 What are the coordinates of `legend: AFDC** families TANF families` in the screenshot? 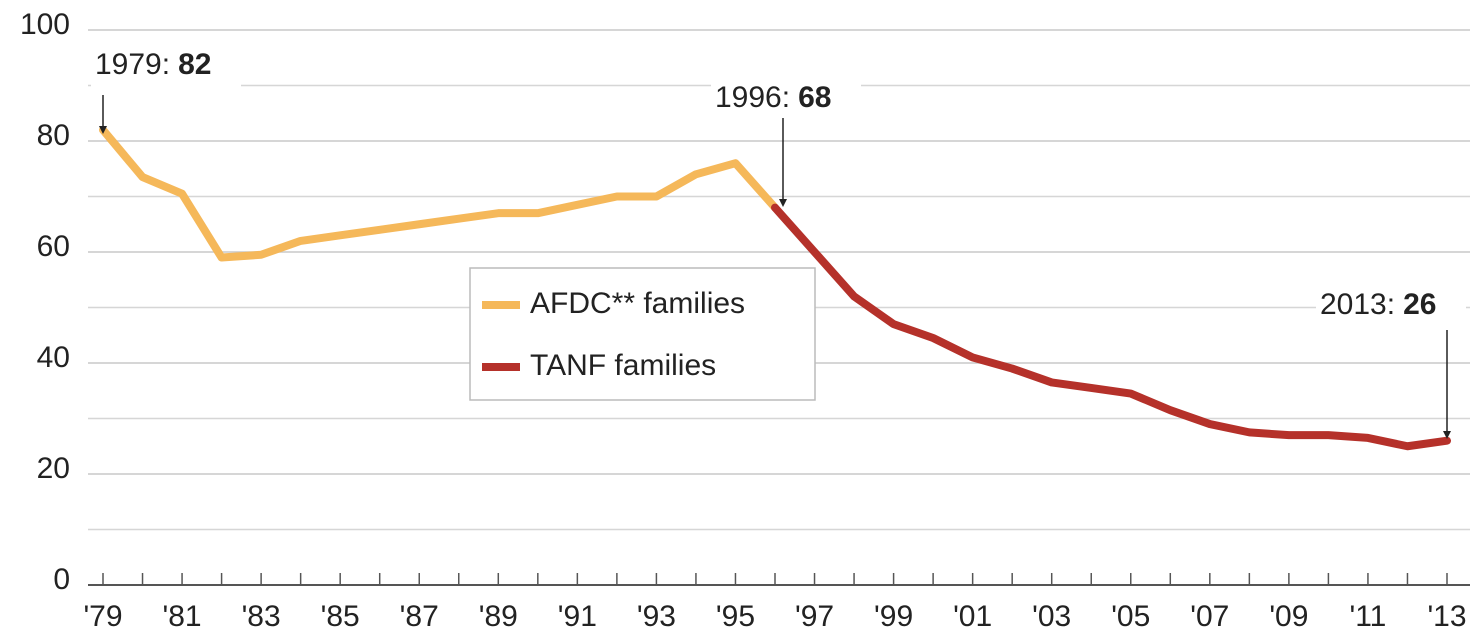 It's located at (642, 334).